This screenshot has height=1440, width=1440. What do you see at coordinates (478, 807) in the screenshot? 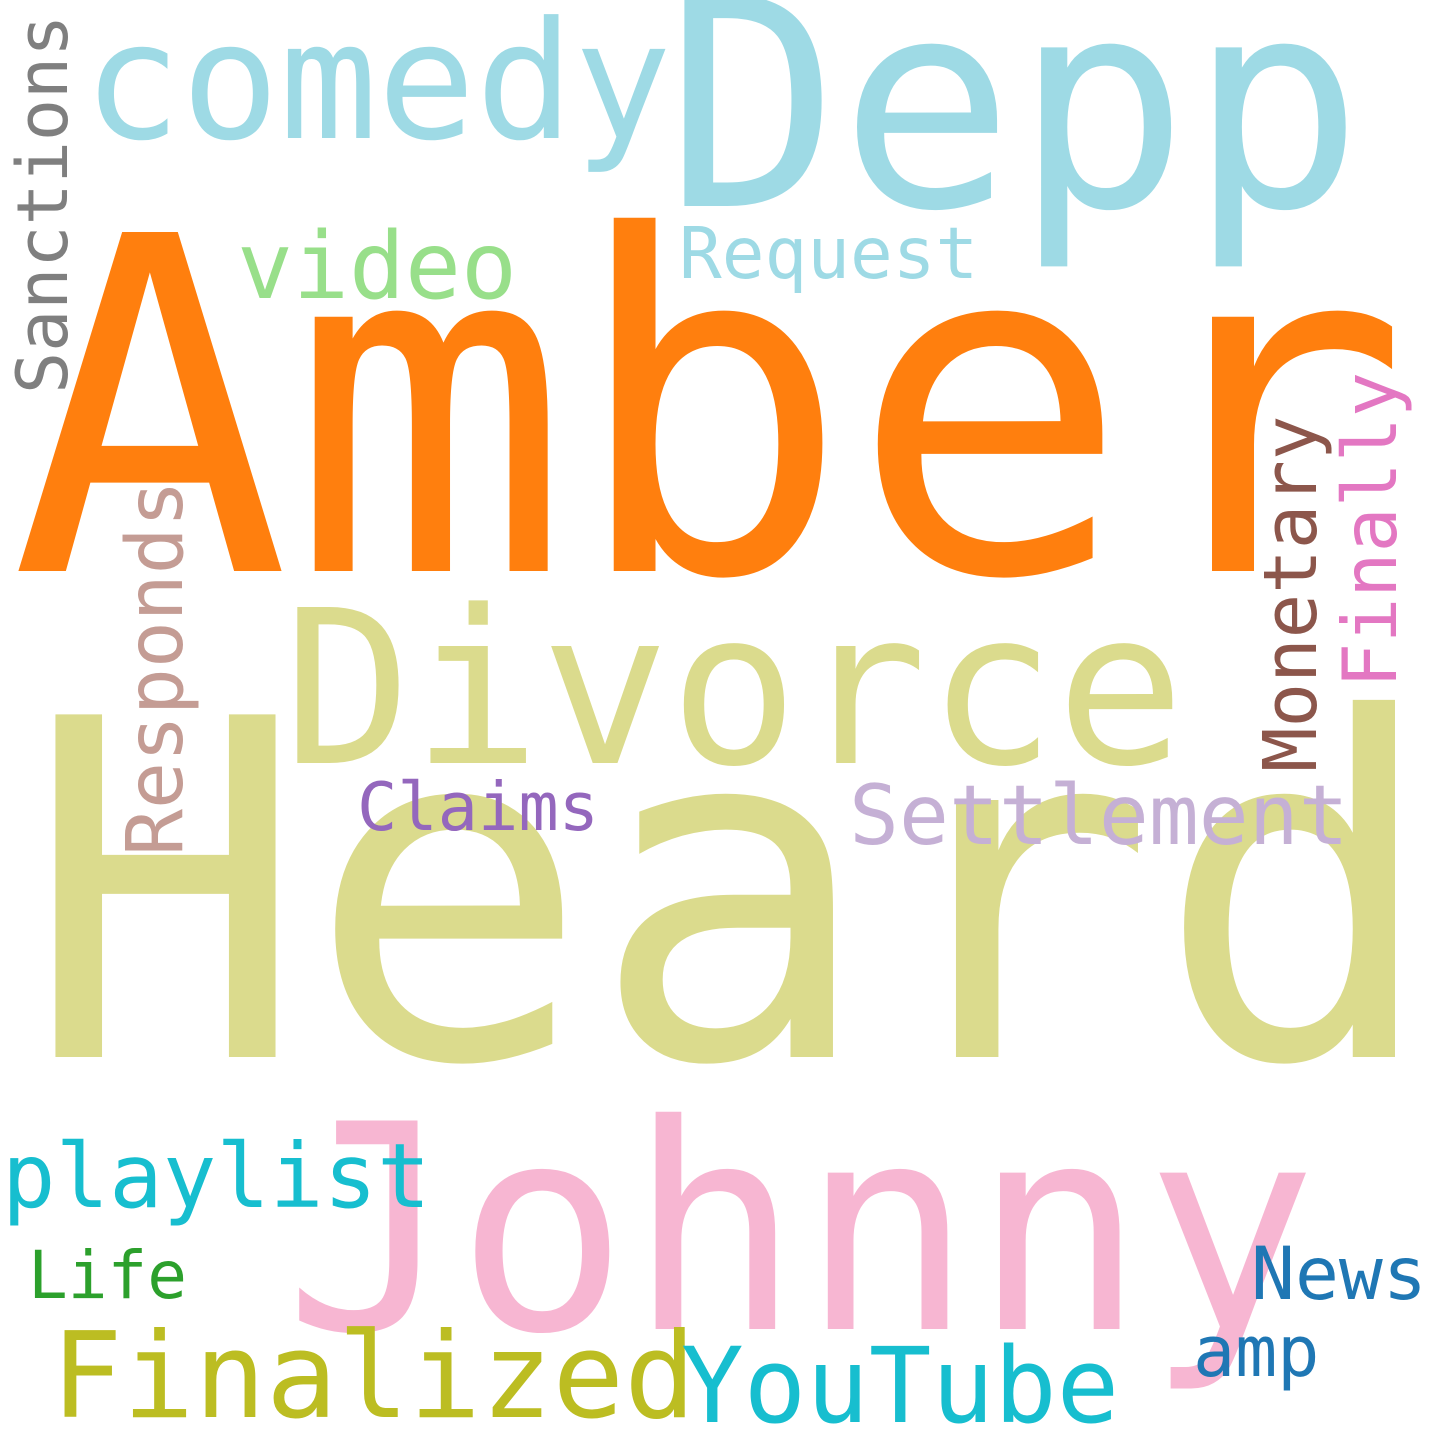
I see `word-claims: Claims` at bounding box center [478, 807].